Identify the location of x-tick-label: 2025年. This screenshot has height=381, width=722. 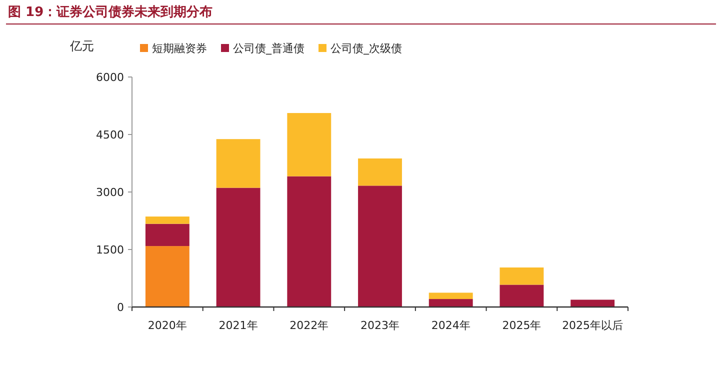
(522, 325).